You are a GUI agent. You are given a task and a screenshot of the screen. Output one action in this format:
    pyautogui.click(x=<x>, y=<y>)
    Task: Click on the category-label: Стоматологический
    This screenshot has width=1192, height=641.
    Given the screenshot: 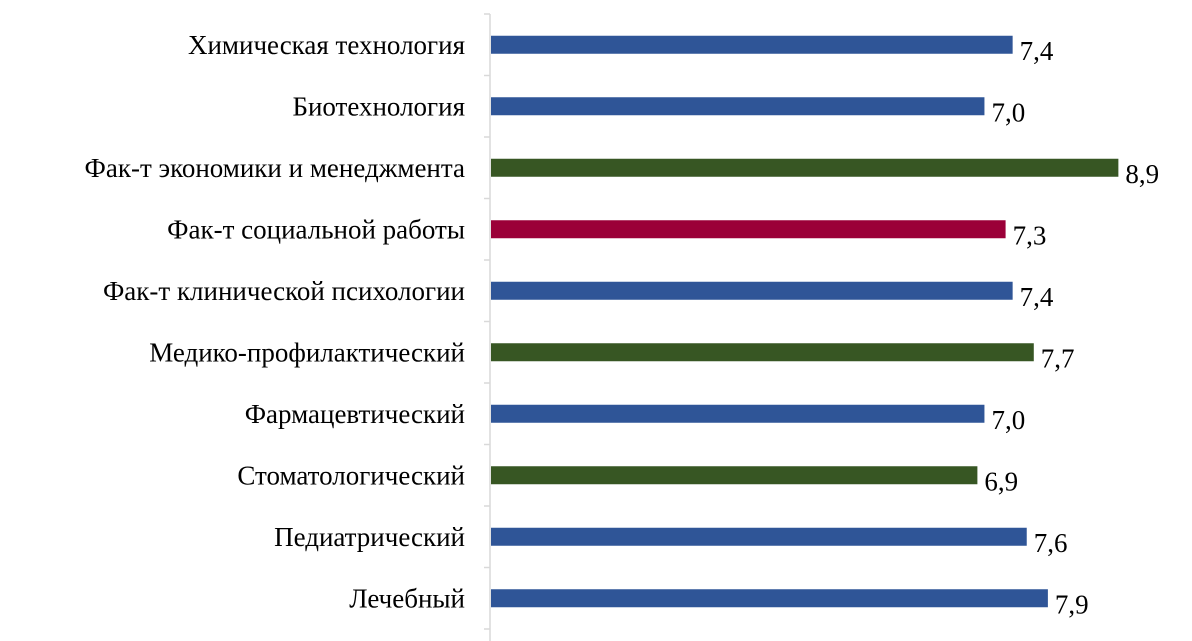 What is the action you would take?
    pyautogui.click(x=351, y=475)
    